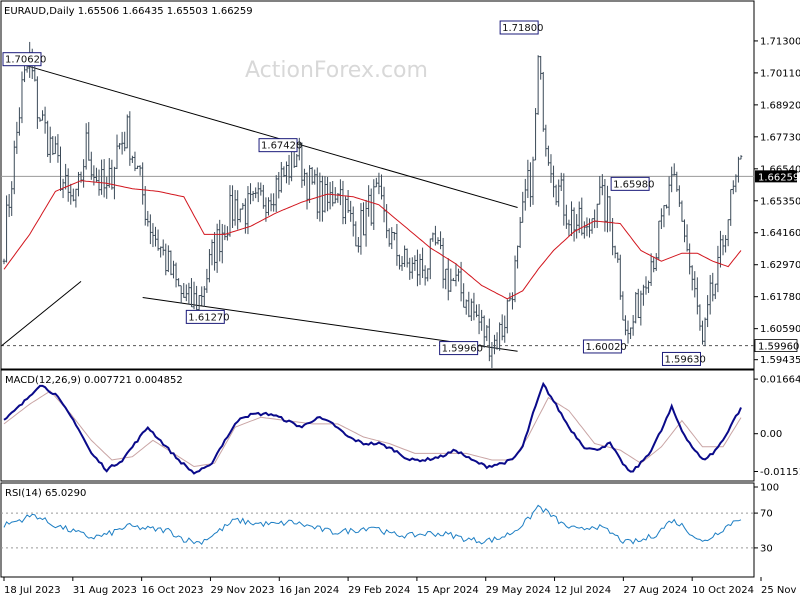 The height and width of the screenshot is (600, 800). What do you see at coordinates (448, 590) in the screenshot?
I see `x-tick-label: 15 Apr 2024` at bounding box center [448, 590].